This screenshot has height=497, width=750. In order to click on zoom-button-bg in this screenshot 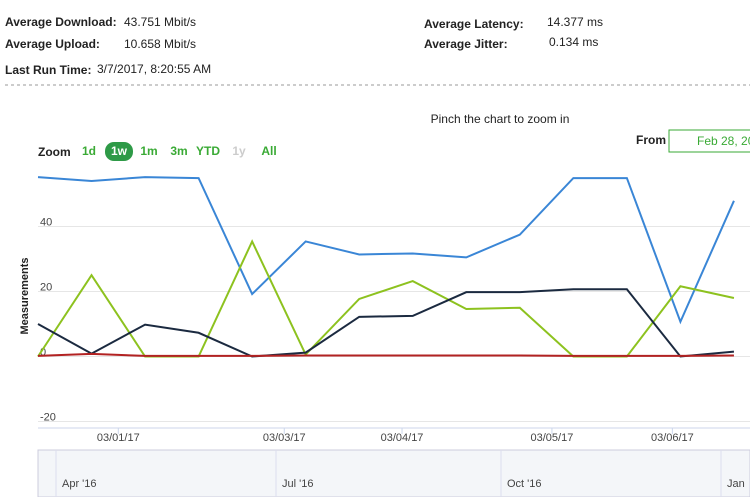, I will do `click(119, 151)`.